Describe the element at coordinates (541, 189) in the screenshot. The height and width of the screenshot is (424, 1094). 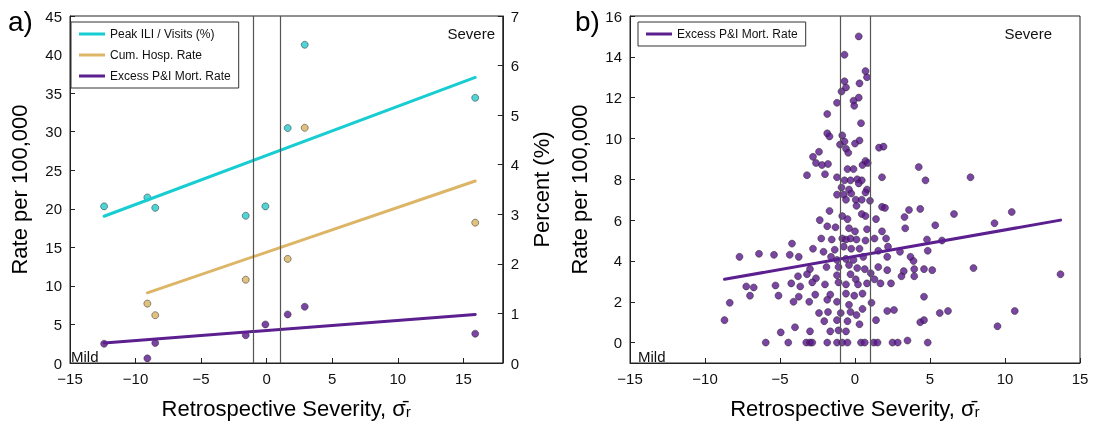
I see `y2-axis-title: Percent (%)` at that location.